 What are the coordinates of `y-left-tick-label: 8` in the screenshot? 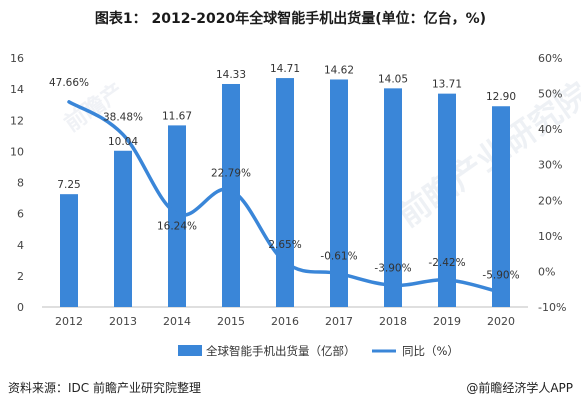 It's located at (20, 183).